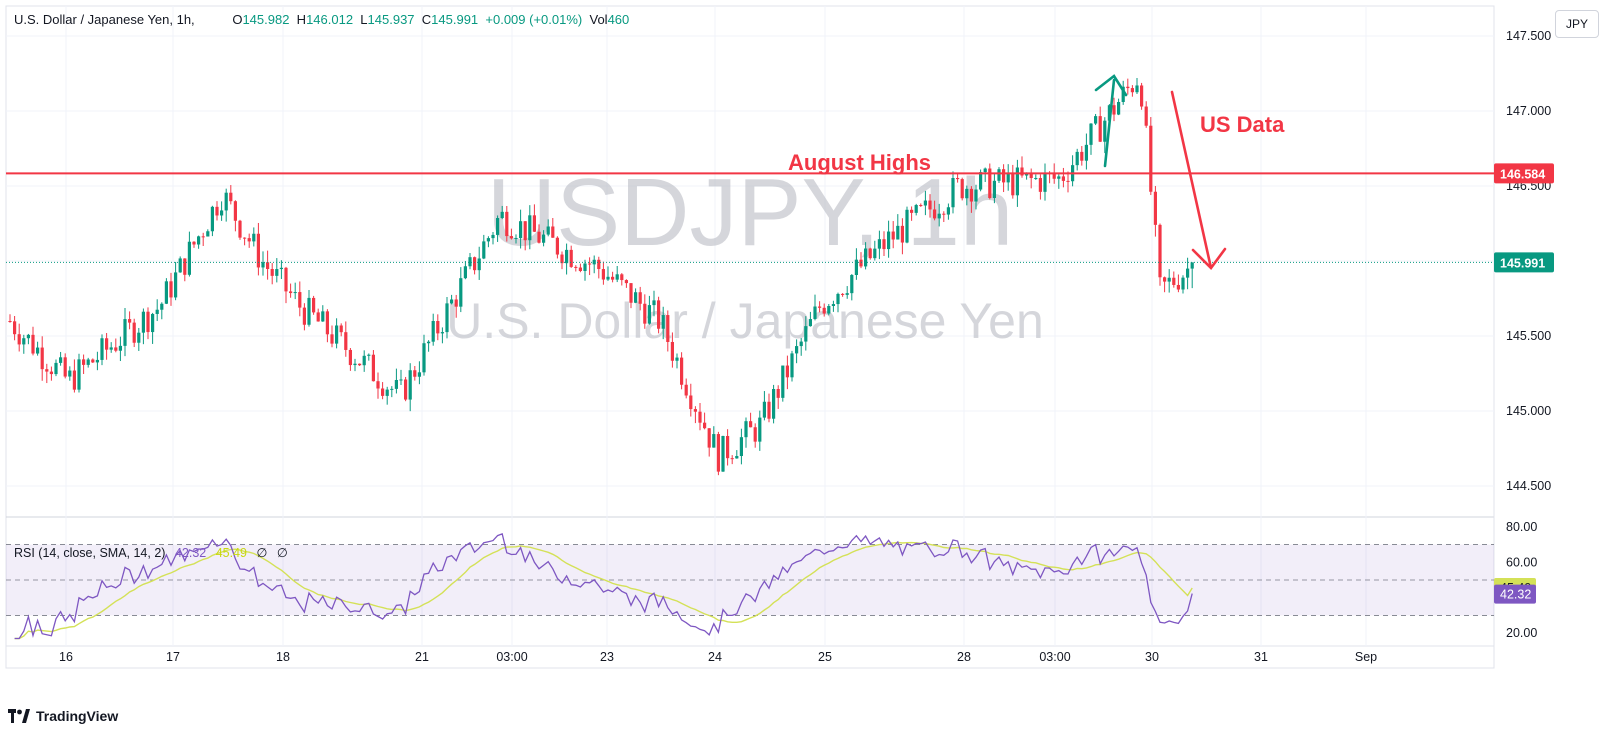 Image resolution: width=1620 pixels, height=732 pixels. I want to click on x-tick-label: 30, so click(1152, 657).